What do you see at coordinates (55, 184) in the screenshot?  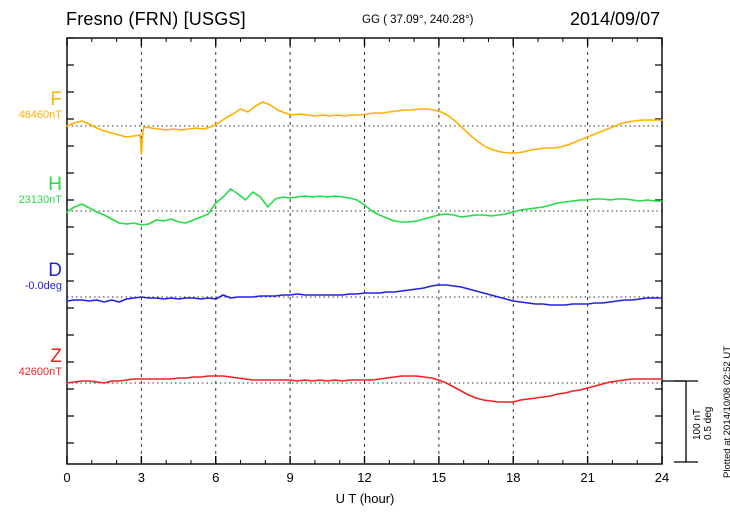 I see `trace-legend-name: H` at bounding box center [55, 184].